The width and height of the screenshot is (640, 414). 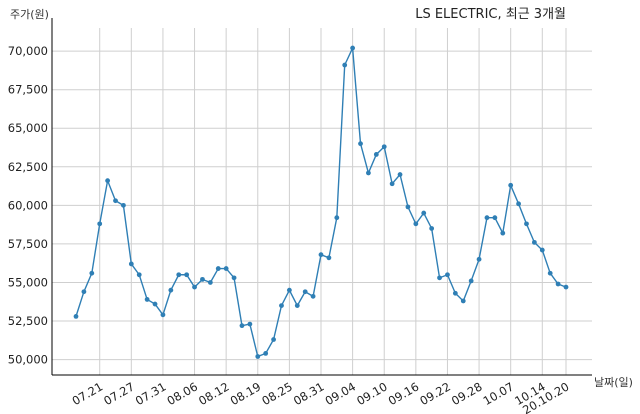 I want to click on y-tick-label: 60,000, so click(x=28, y=205).